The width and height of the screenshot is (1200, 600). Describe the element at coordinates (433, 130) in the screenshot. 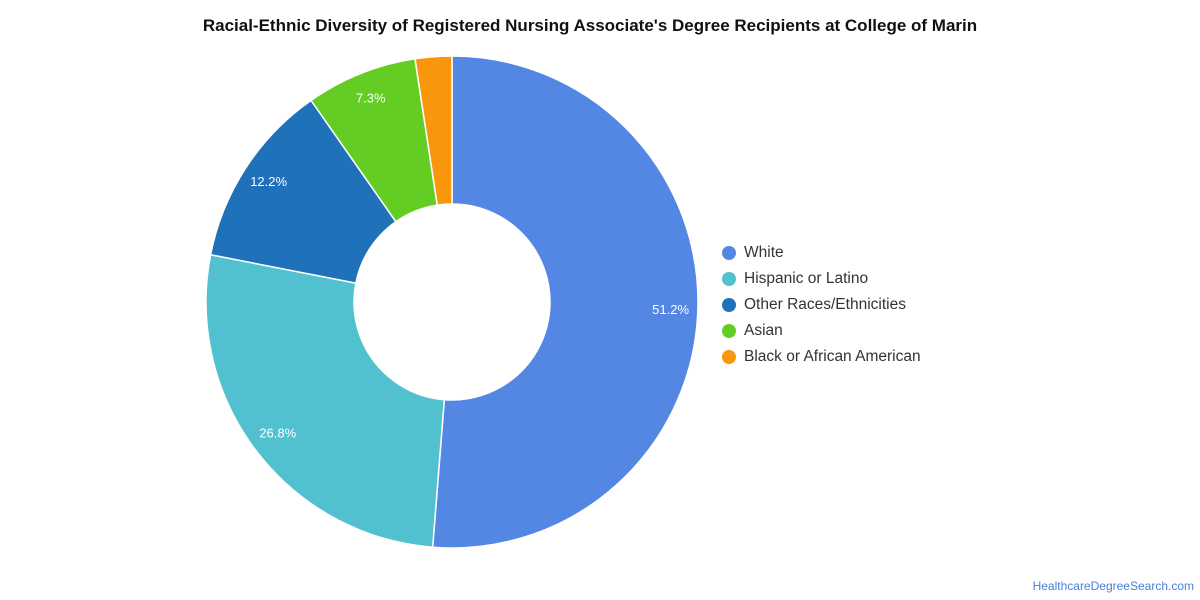

I see `slice-black-or-african-american` at that location.